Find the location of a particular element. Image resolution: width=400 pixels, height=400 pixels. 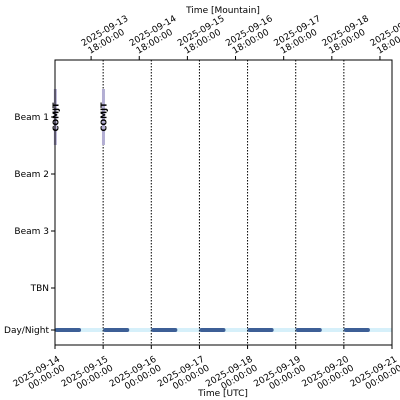

y-tick-label: Beam 1 is located at coordinates (31, 118).